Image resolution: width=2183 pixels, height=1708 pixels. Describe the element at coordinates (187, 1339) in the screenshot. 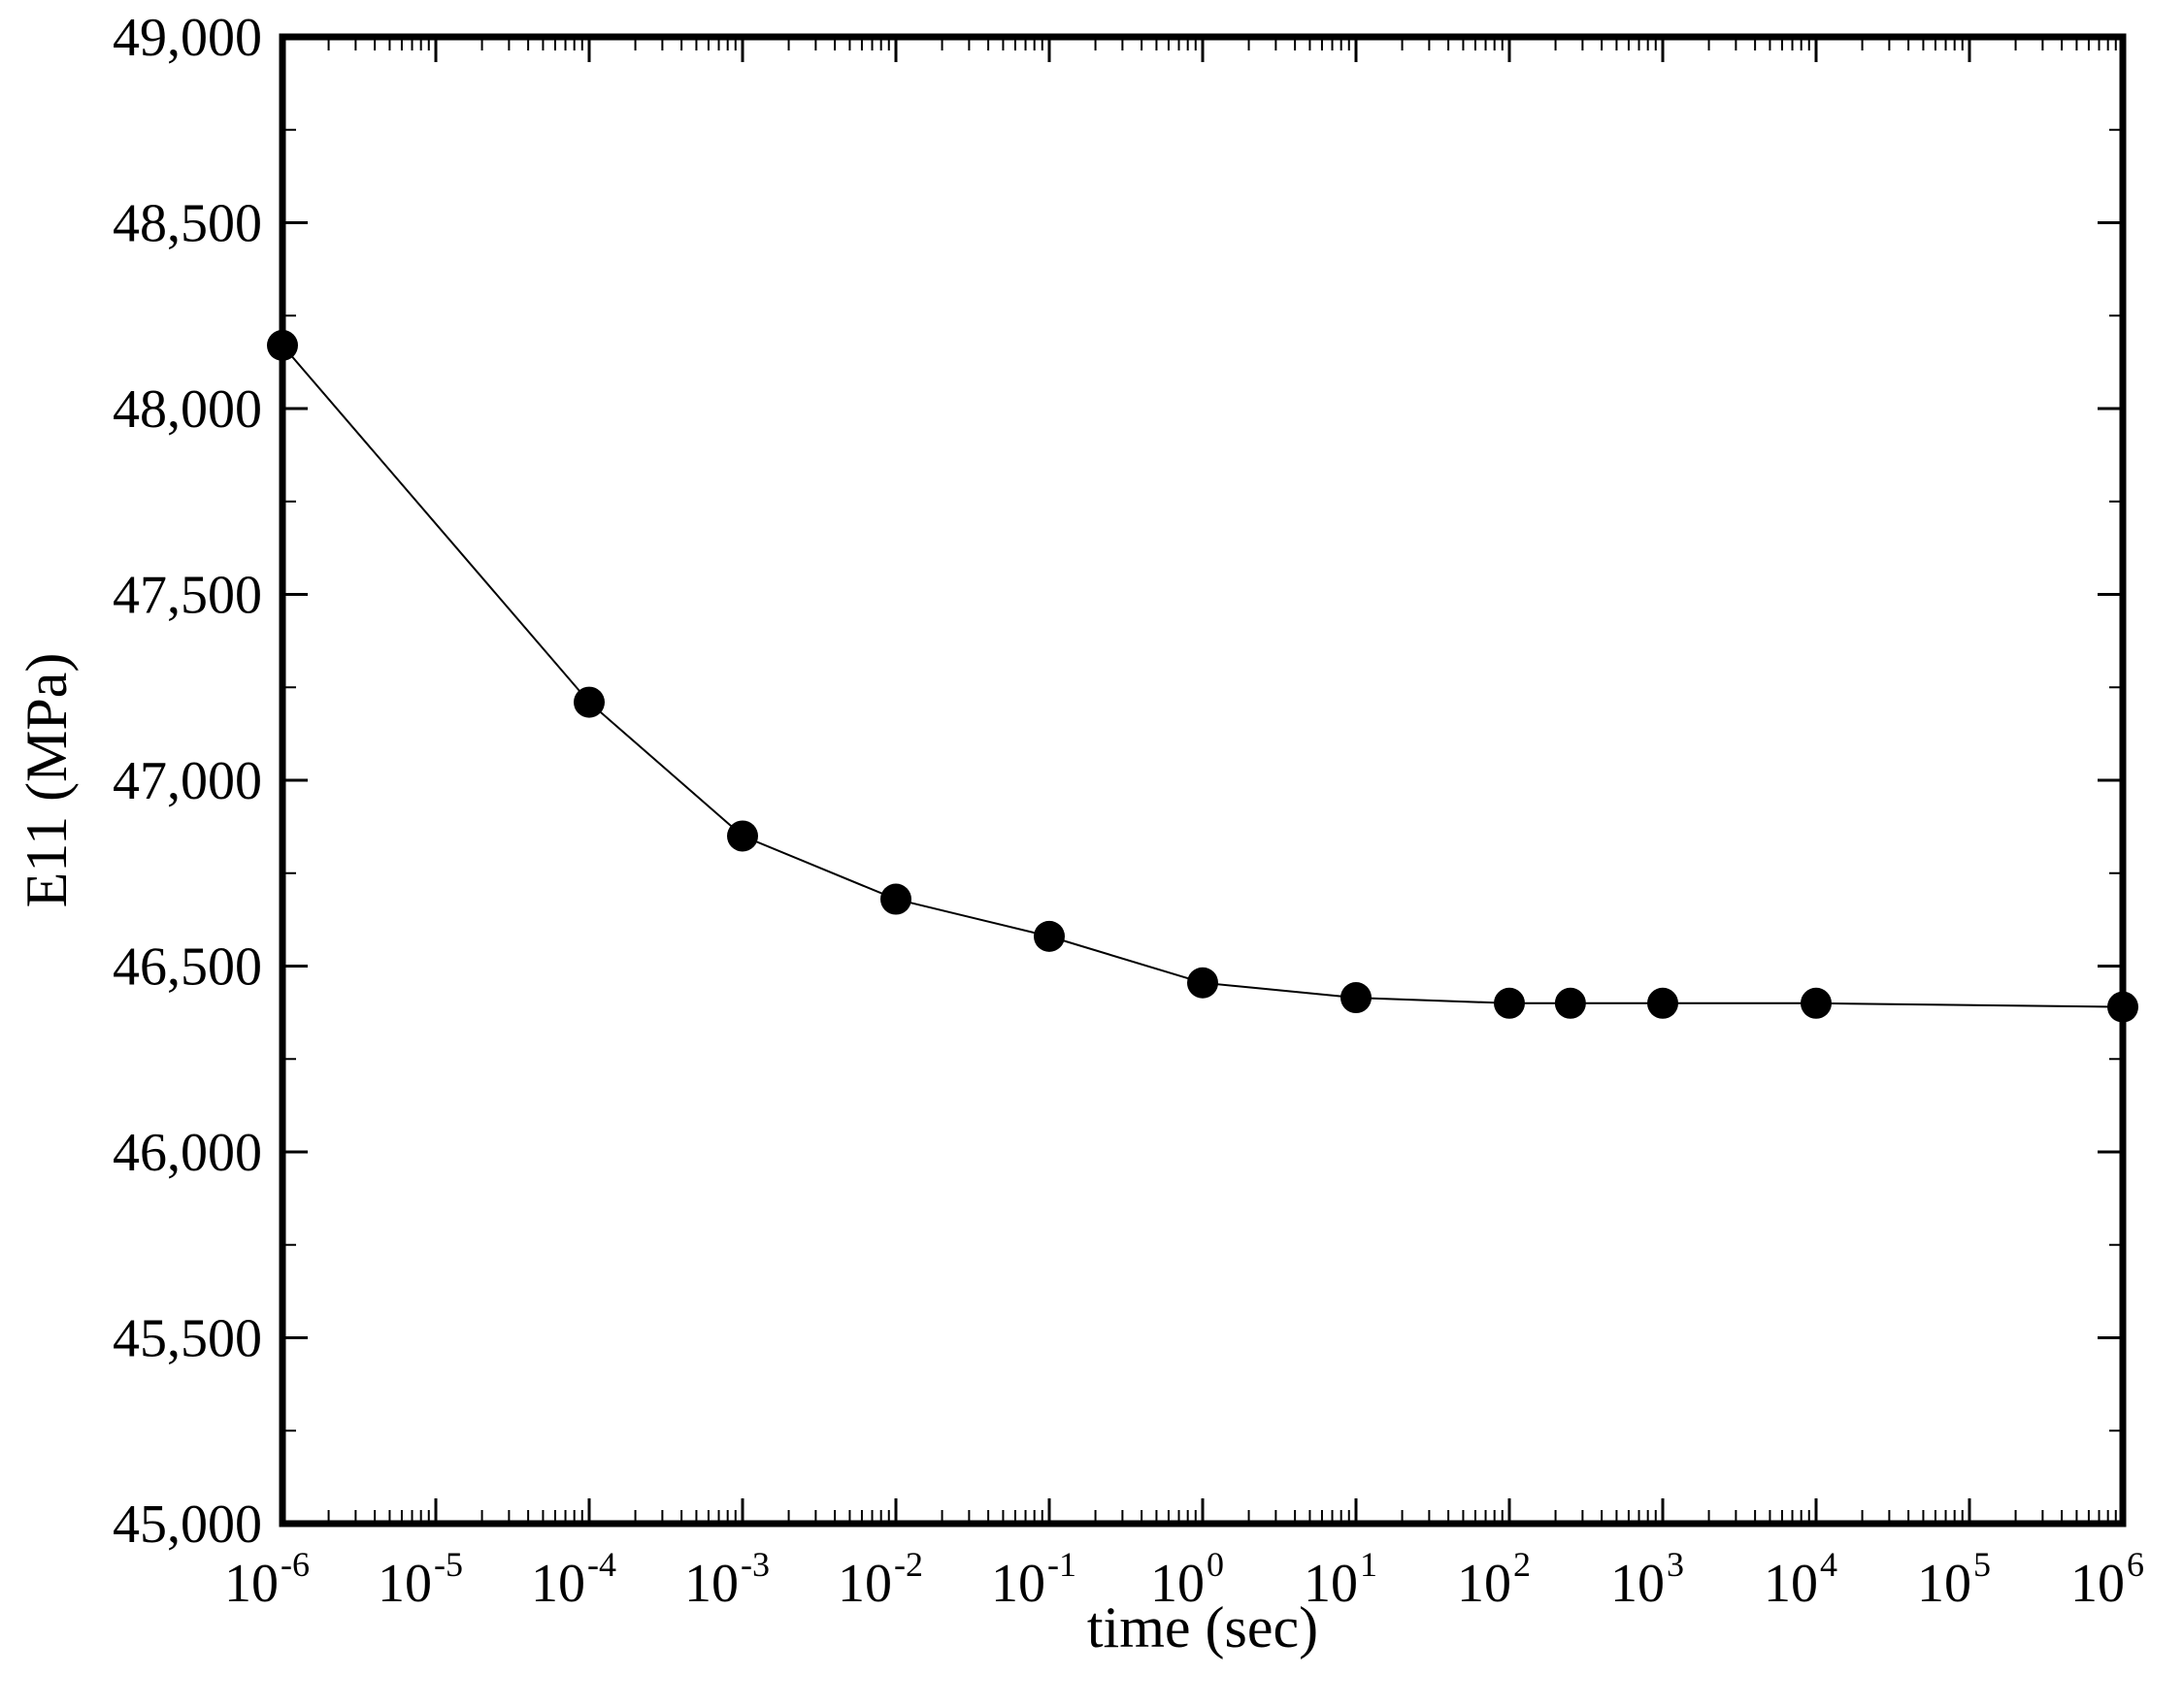

I see `y-tick-label: 45,500` at that location.